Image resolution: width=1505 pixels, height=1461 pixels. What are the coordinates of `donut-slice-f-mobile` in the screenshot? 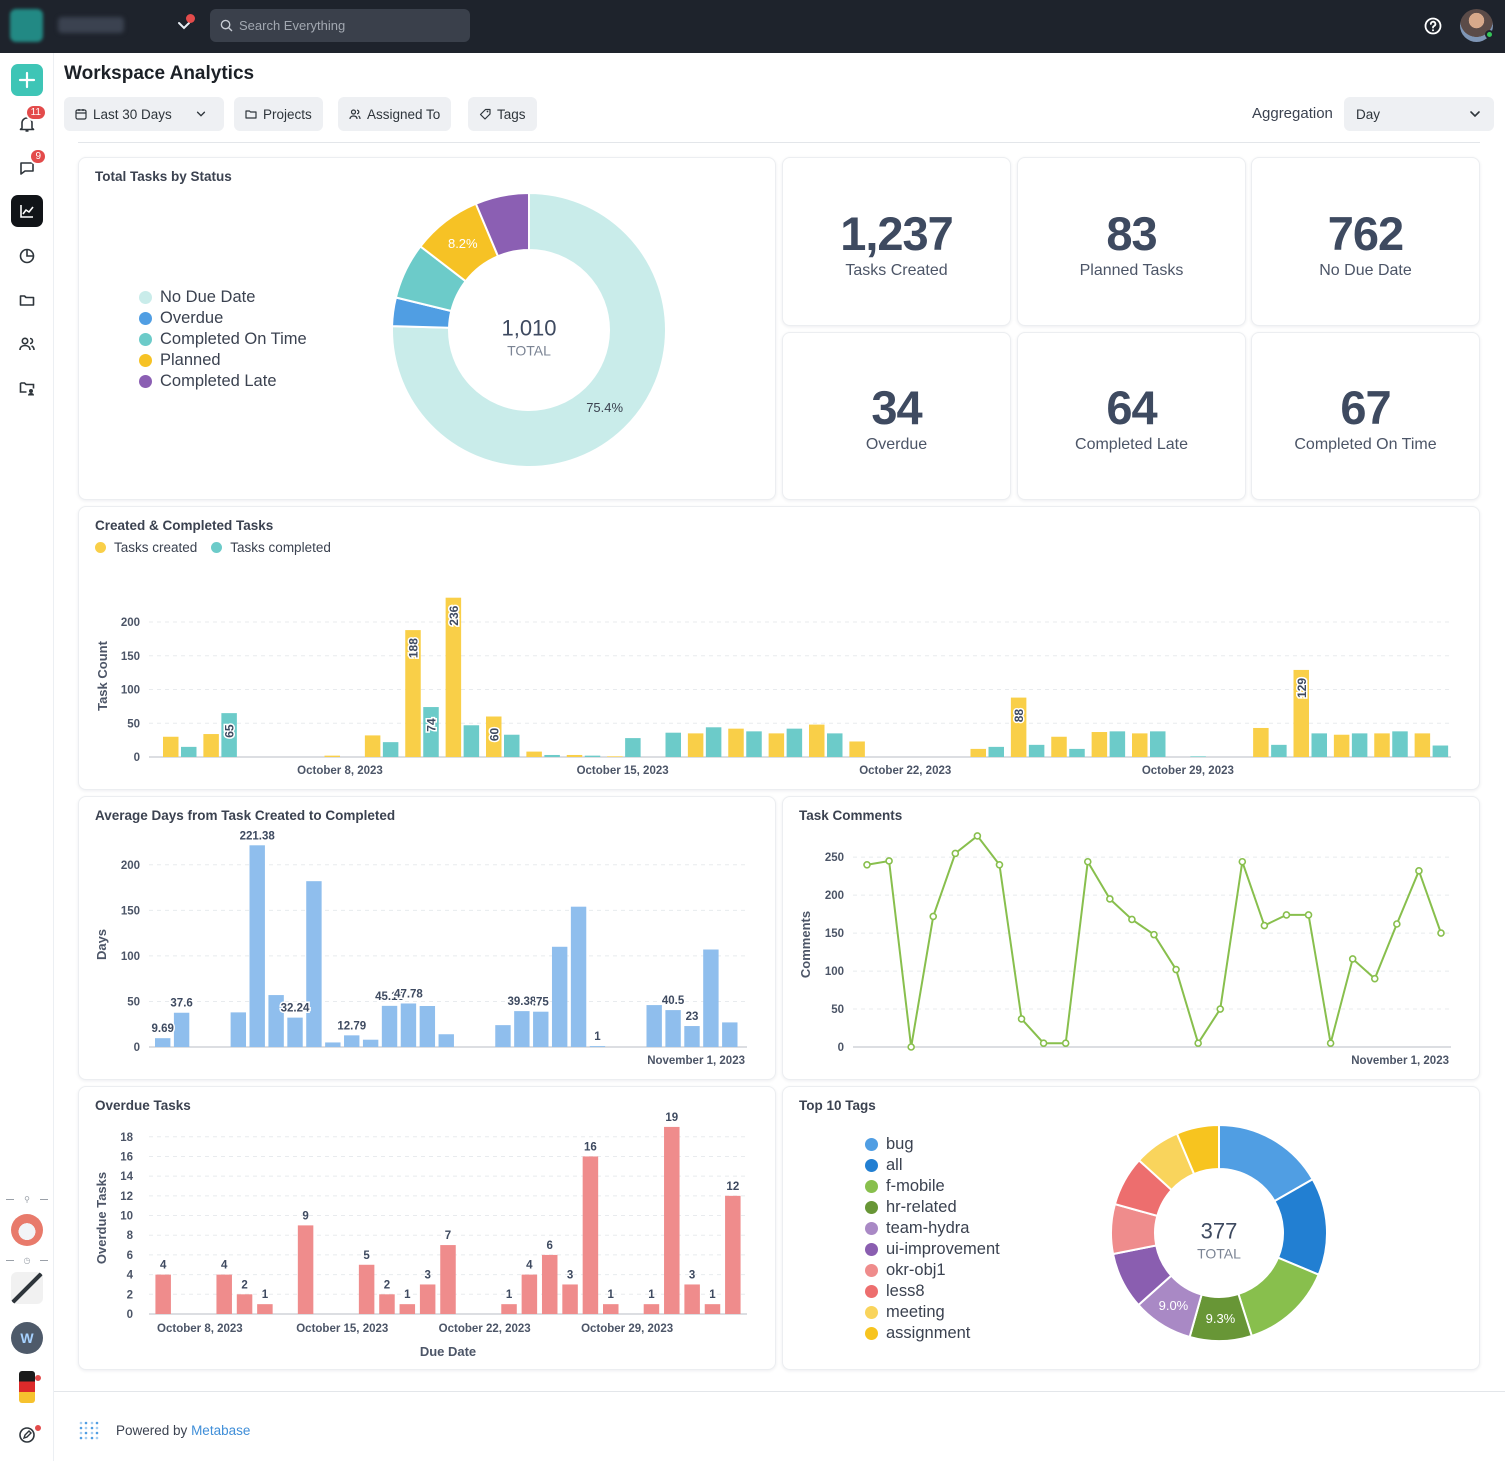 It's located at (1278, 1297).